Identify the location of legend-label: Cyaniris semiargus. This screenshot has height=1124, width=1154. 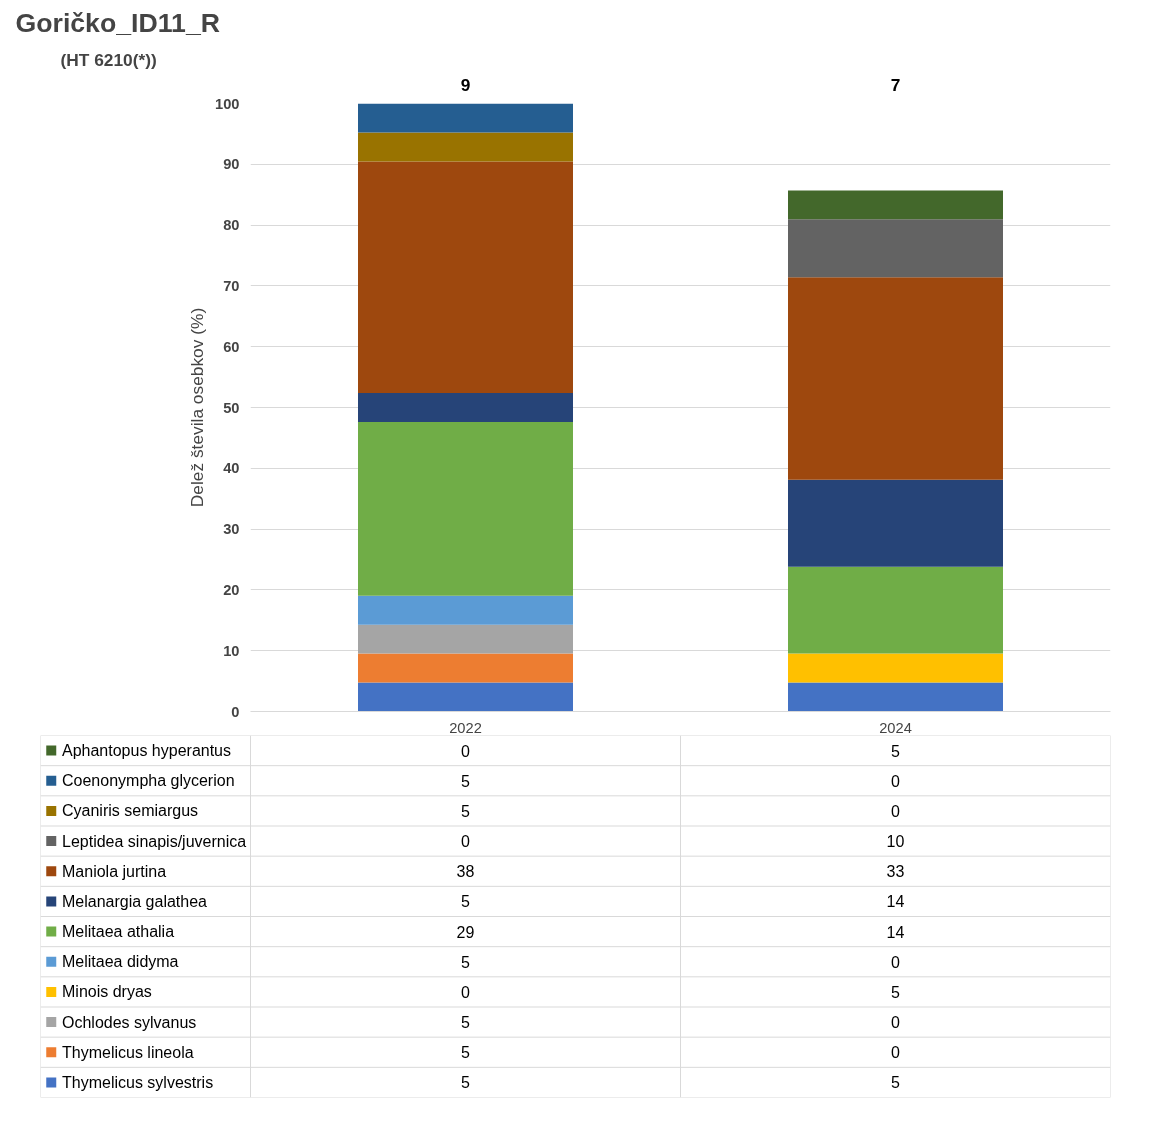
(130, 811).